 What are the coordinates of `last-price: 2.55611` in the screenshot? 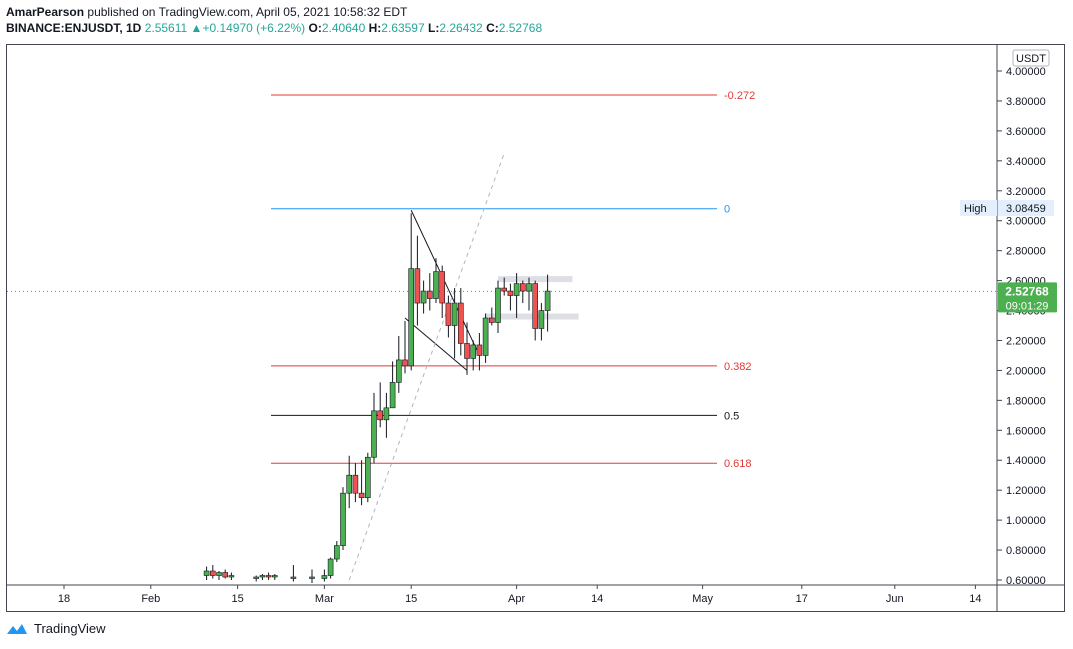 It's located at (166, 28).